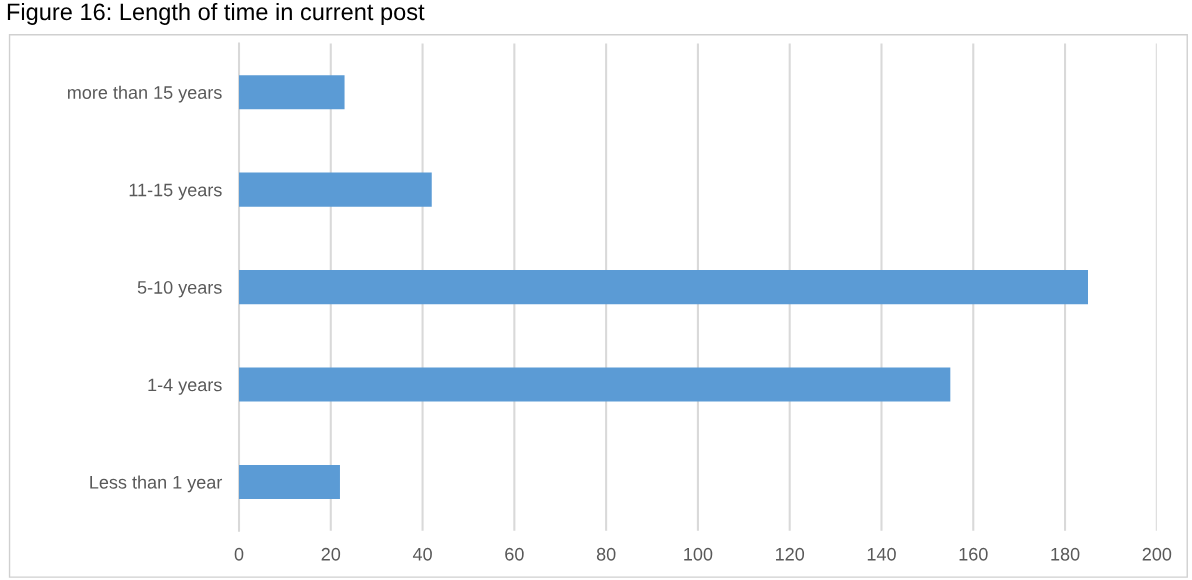 This screenshot has height=580, width=1192. I want to click on y-tick-label: more than 15 years, so click(144, 94).